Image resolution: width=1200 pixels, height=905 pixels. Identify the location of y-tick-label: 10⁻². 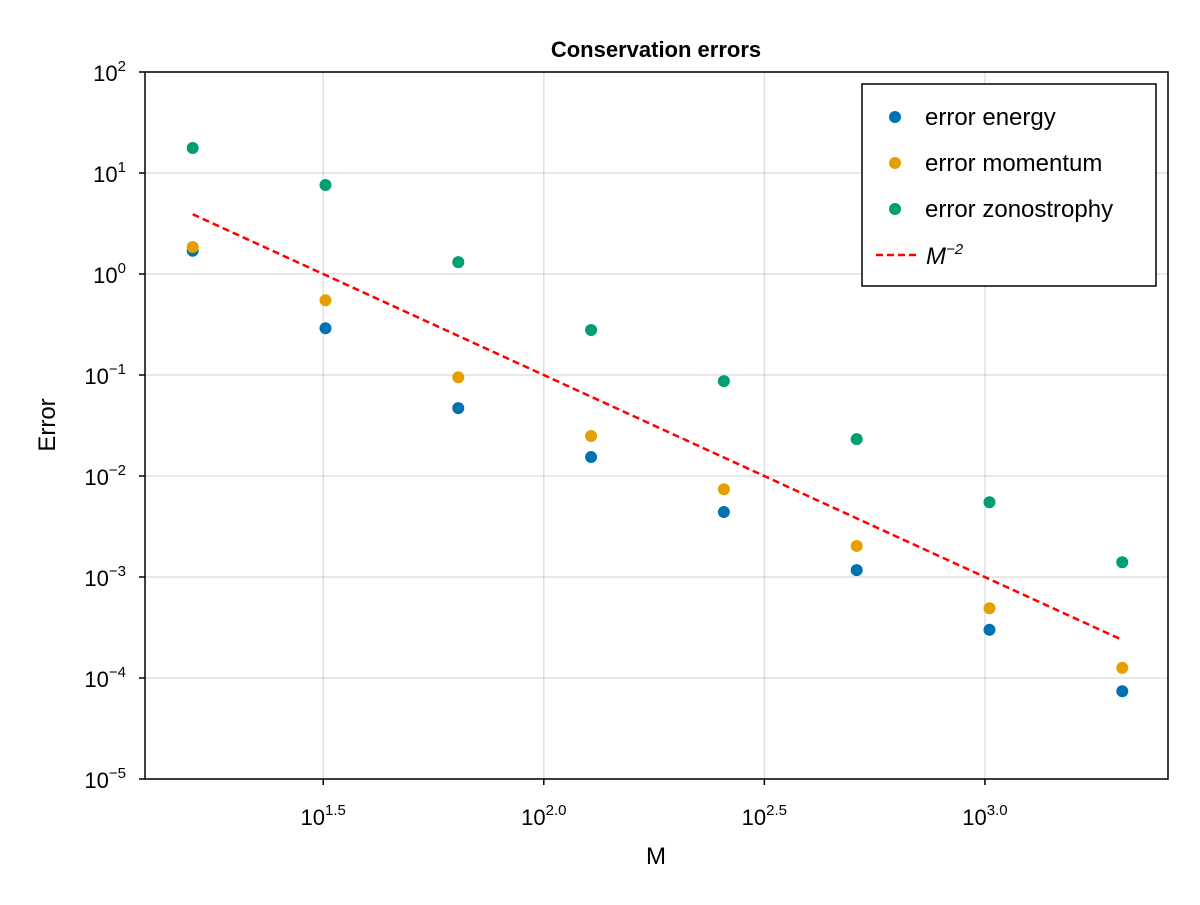
(105, 476).